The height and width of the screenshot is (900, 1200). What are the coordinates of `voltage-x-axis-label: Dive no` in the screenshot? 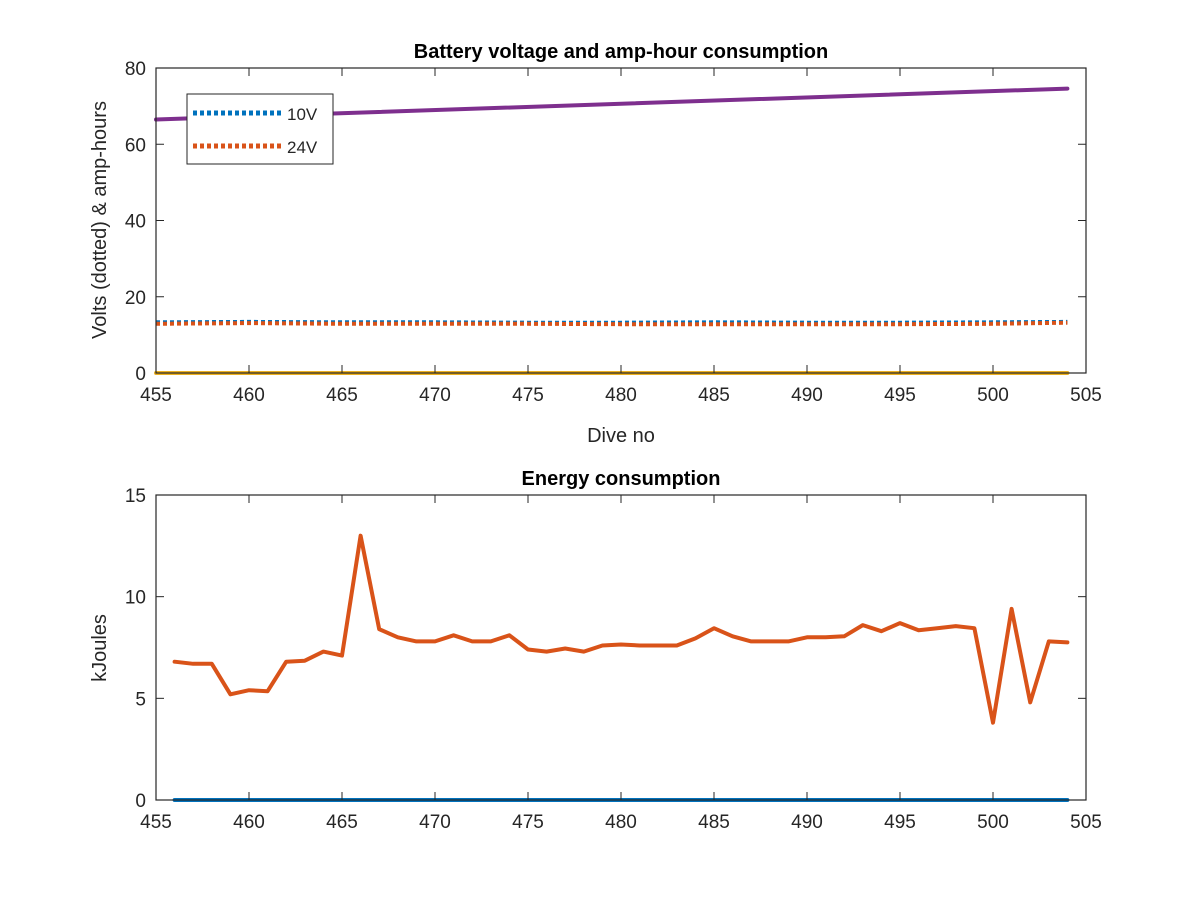 It's located at (621, 436).